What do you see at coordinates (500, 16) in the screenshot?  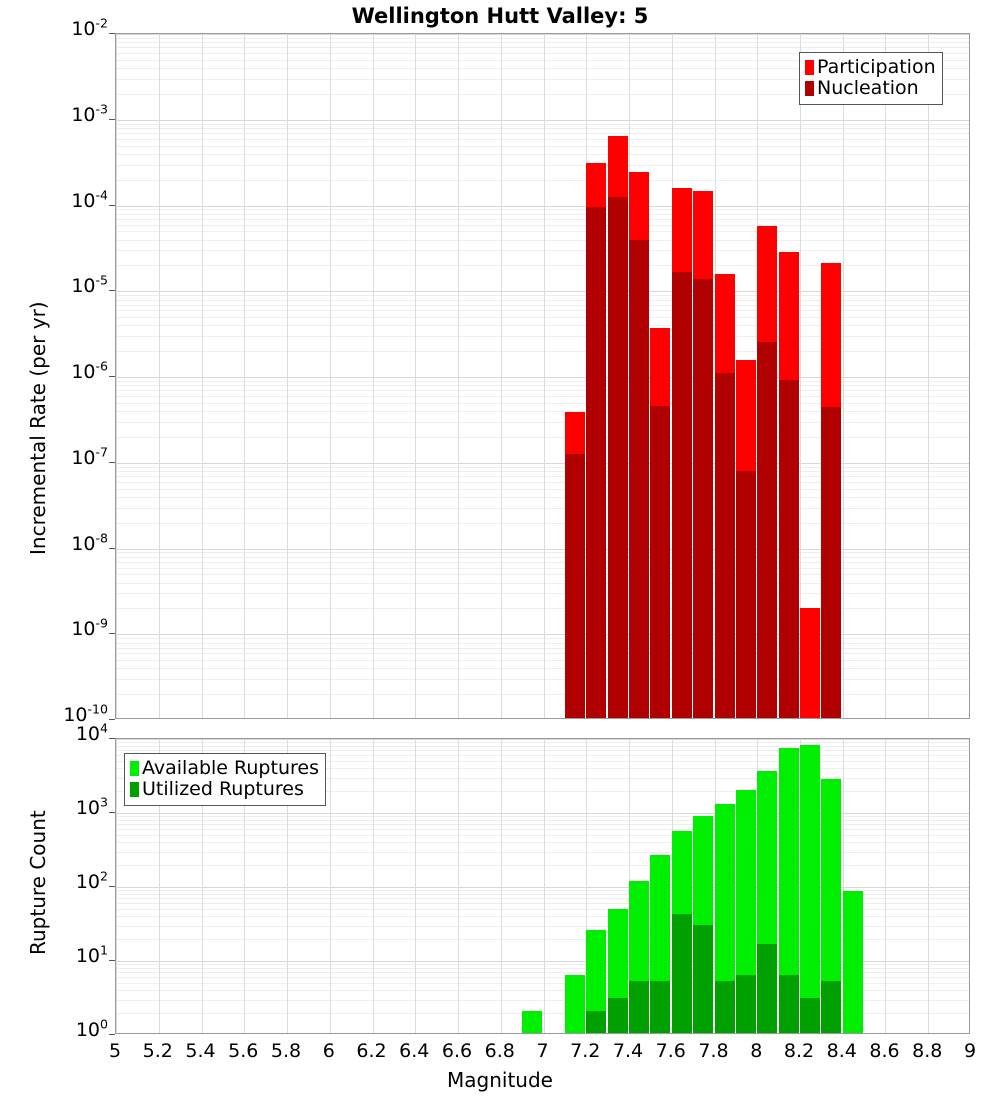 I see `chart-title: Wellington Hutt Valley: 5` at bounding box center [500, 16].